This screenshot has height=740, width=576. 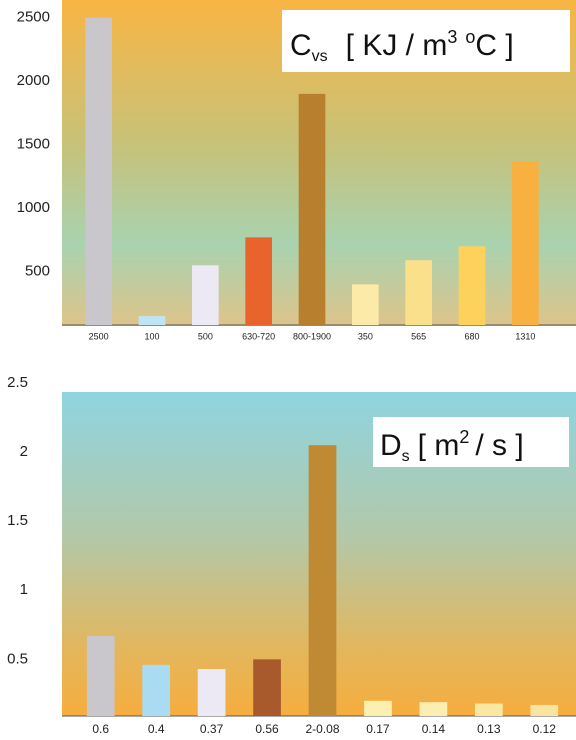 What do you see at coordinates (212, 729) in the screenshot?
I see `x-tick-label: 0.37` at bounding box center [212, 729].